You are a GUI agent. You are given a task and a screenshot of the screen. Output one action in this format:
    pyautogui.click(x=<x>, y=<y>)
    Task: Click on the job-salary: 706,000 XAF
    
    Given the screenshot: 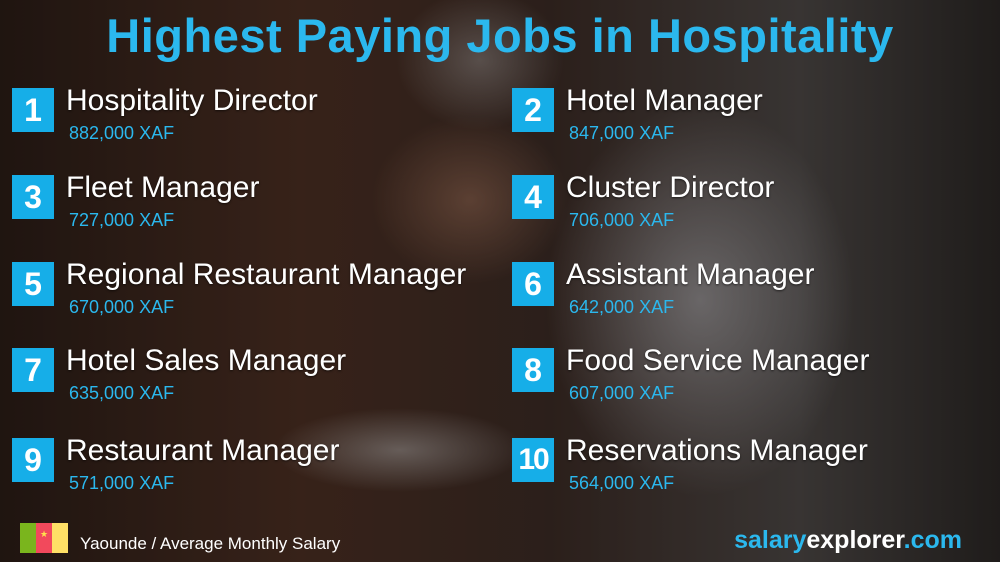 What is the action you would take?
    pyautogui.click(x=622, y=220)
    